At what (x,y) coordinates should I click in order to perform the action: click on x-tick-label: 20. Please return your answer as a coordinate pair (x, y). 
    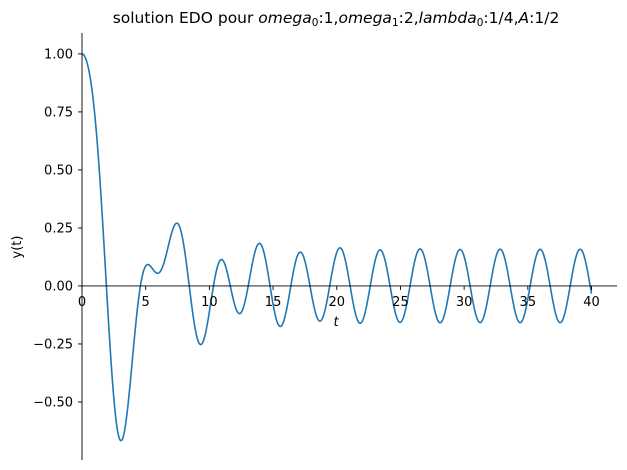
    Looking at the image, I should click on (336, 302).